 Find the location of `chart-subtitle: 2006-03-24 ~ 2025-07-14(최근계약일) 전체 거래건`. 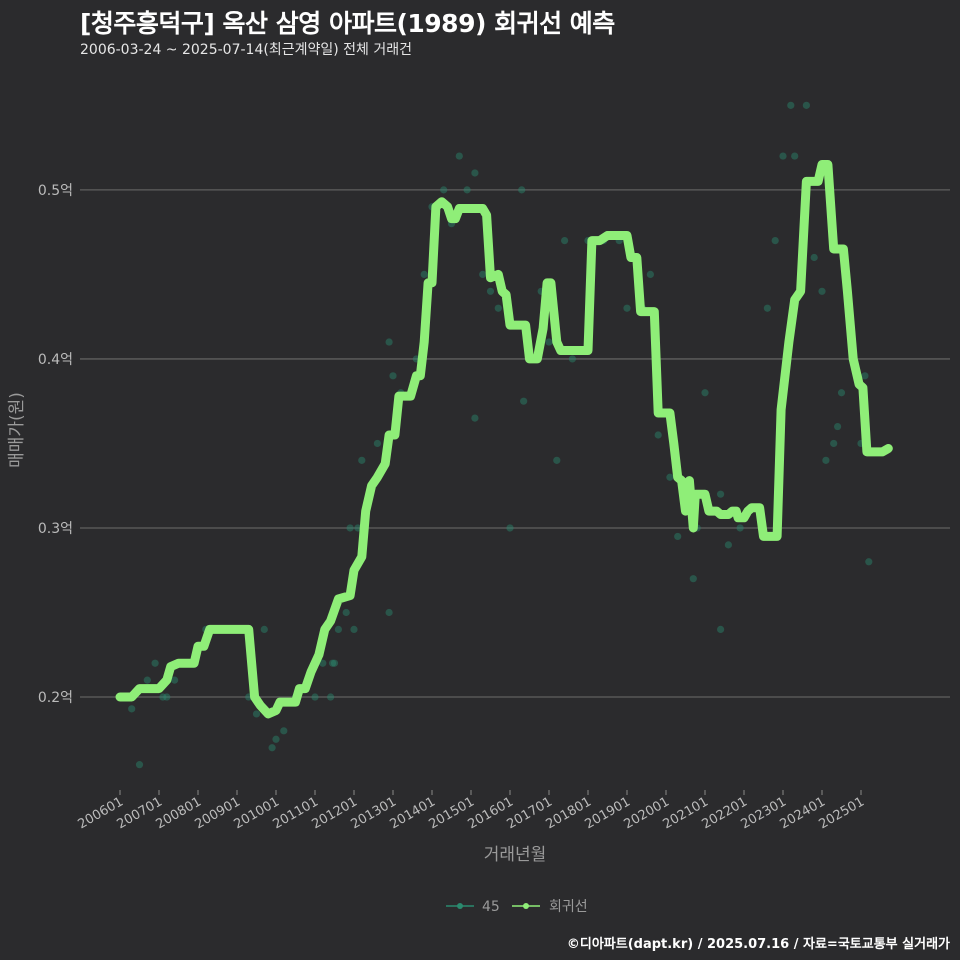

chart-subtitle: 2006-03-24 ~ 2025-07-14(최근계약일) 전체 거래건 is located at coordinates (246, 50).